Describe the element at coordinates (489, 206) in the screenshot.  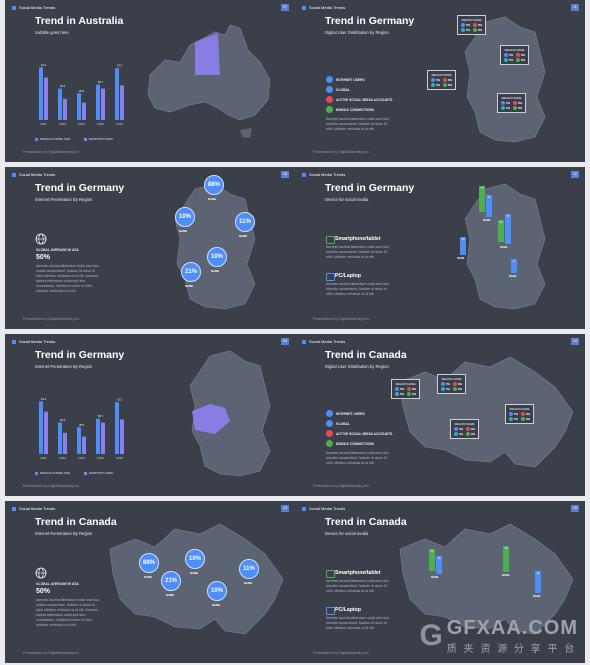
I see `device-bar: 60` at that location.